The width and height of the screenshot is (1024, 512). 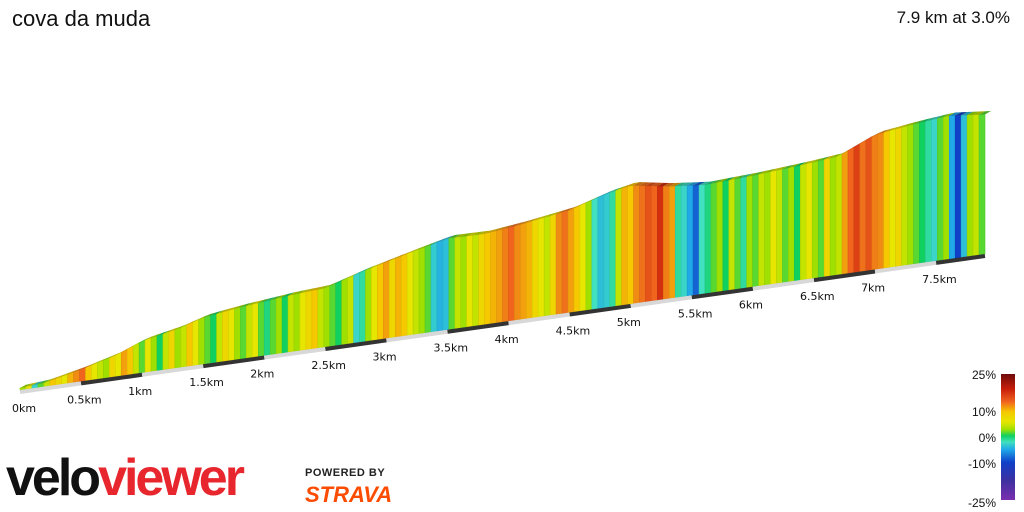 What do you see at coordinates (349, 494) in the screenshot?
I see `strava-logo: STRAVA` at bounding box center [349, 494].